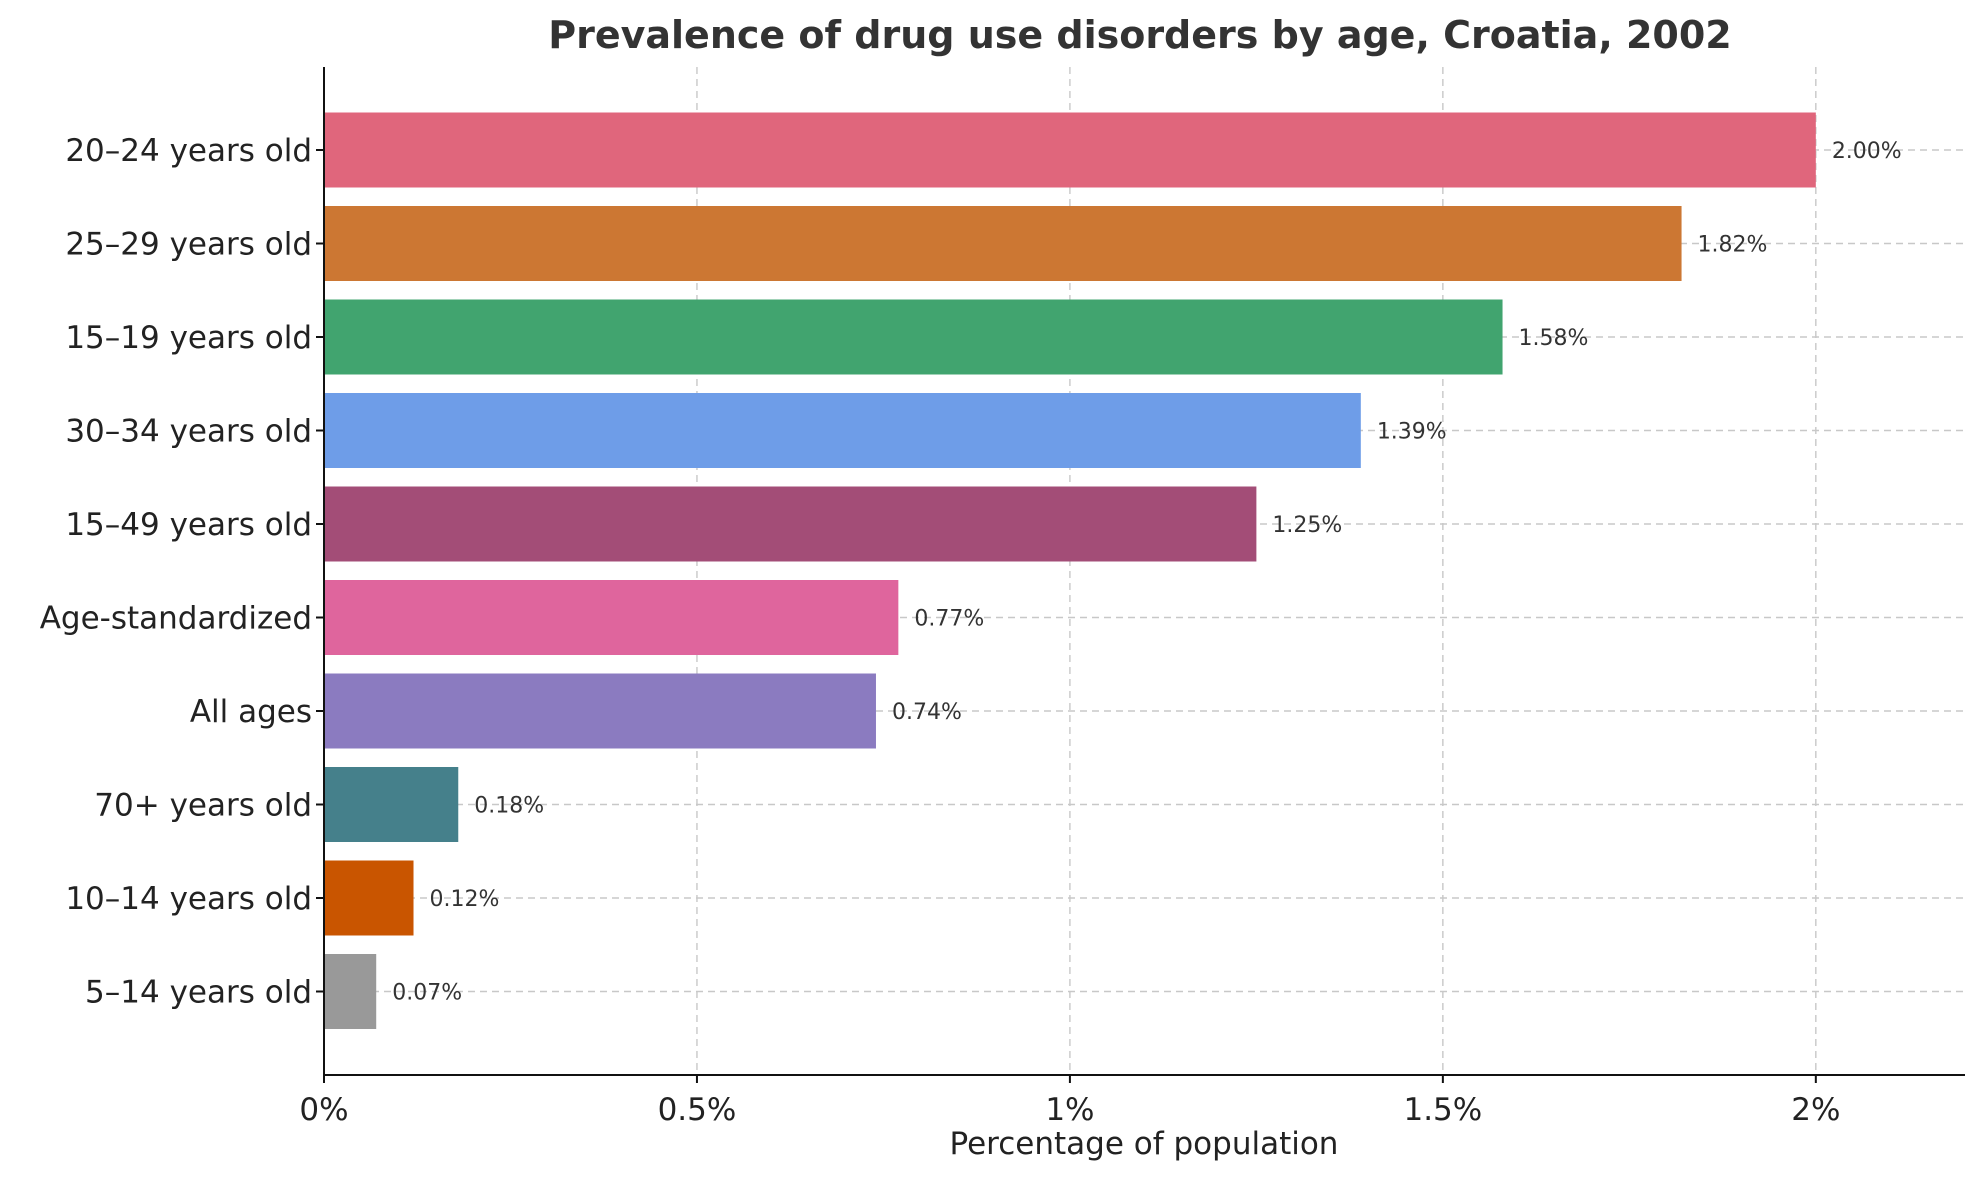 The width and height of the screenshot is (1980, 1180). I want to click on value-label: 2.00%, so click(1867, 151).